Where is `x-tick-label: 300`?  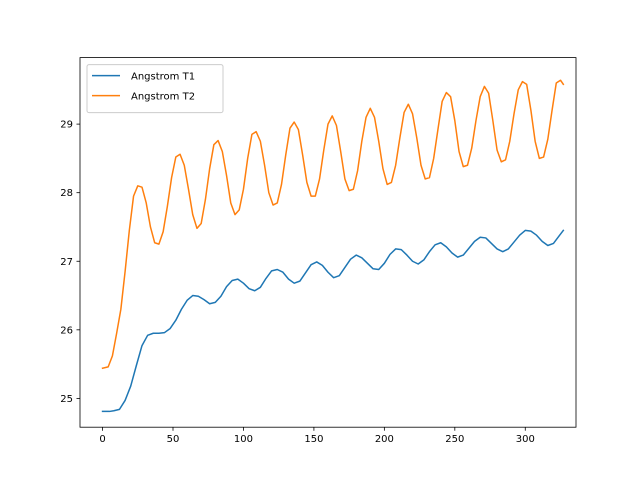 x-tick-label: 300 is located at coordinates (525, 439).